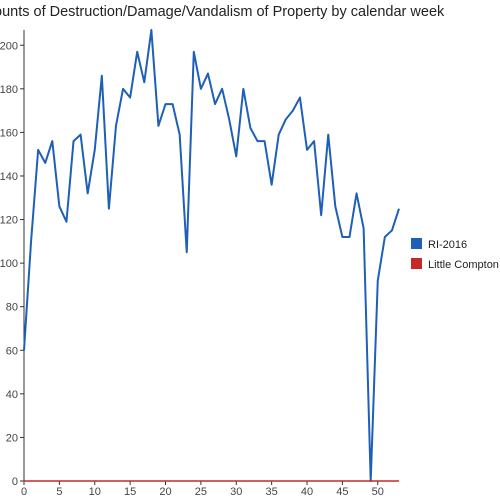  What do you see at coordinates (95, 492) in the screenshot?
I see `x-tick-label: 10` at bounding box center [95, 492].